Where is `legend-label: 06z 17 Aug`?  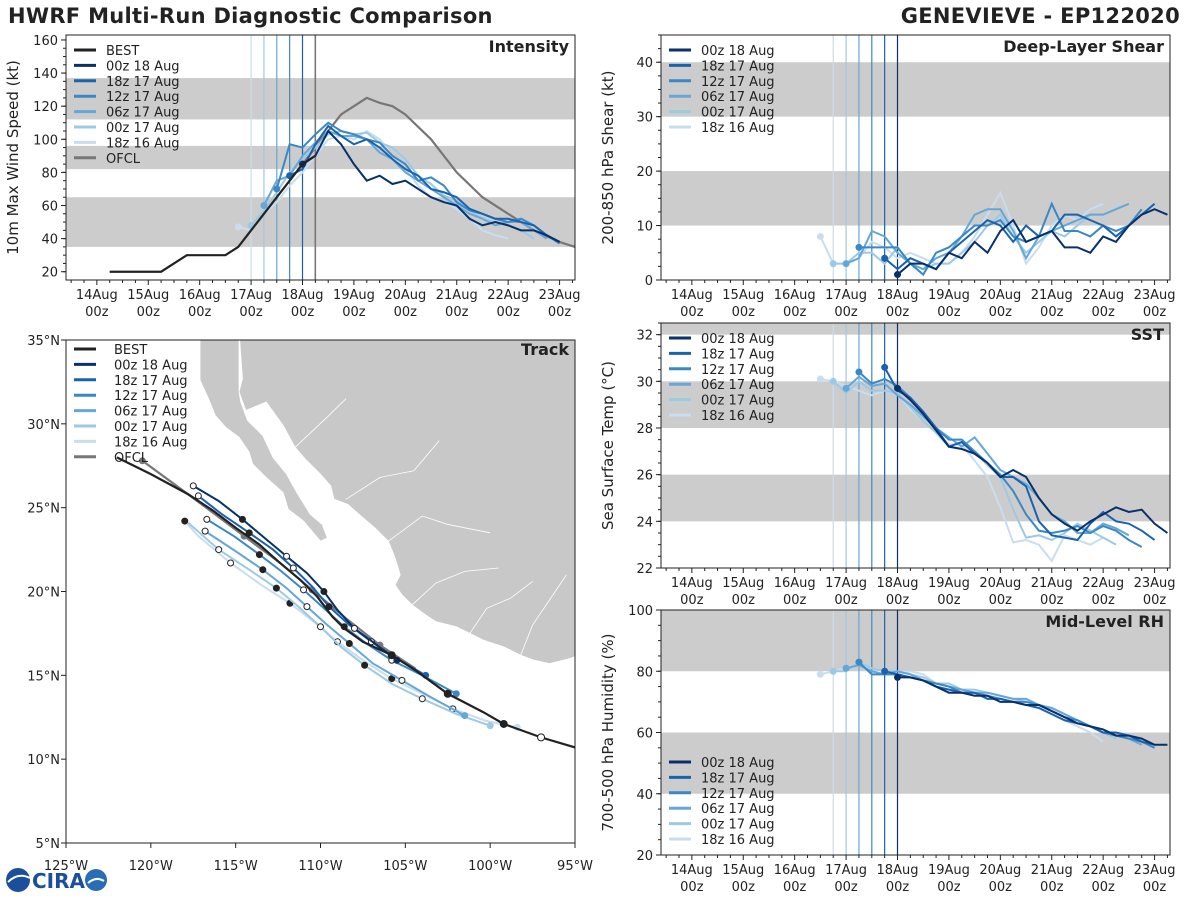
legend-label: 06z 17 Aug is located at coordinates (143, 113).